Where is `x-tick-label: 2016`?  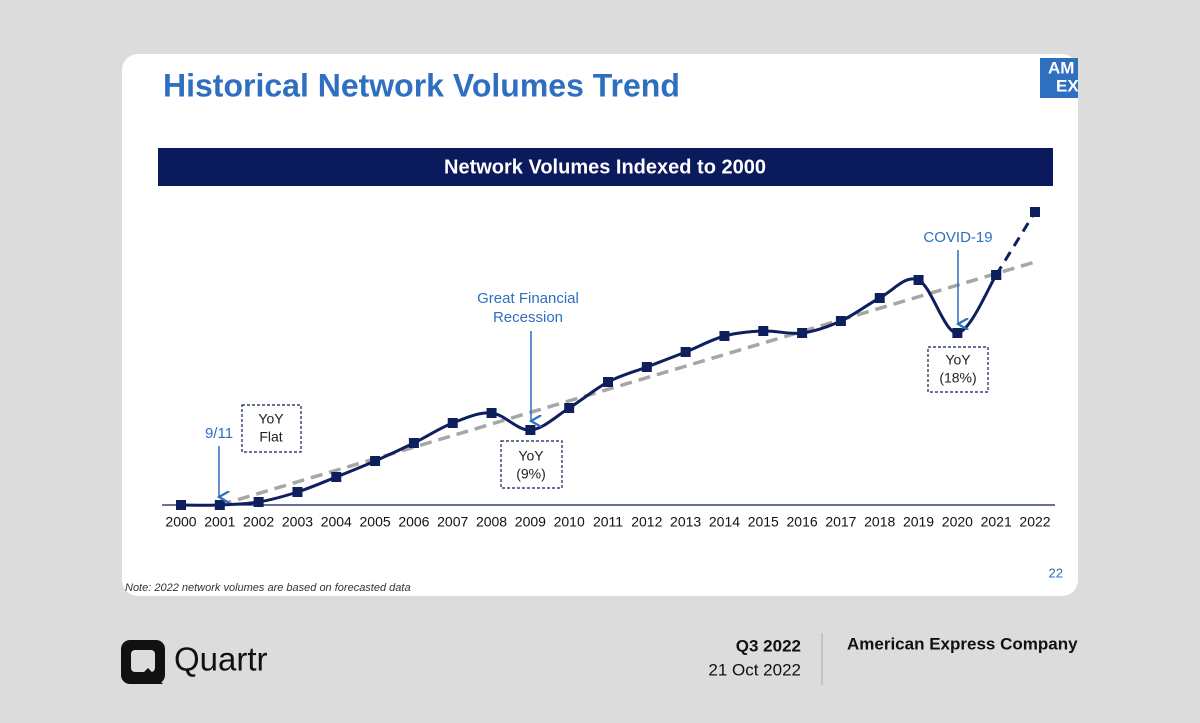 x-tick-label: 2016 is located at coordinates (802, 522).